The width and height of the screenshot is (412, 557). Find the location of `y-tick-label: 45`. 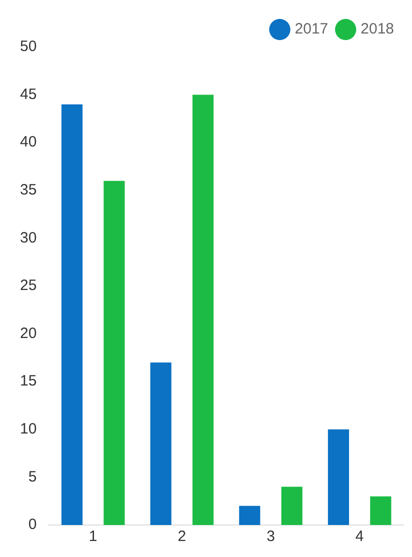

y-tick-label: 45 is located at coordinates (28, 94).